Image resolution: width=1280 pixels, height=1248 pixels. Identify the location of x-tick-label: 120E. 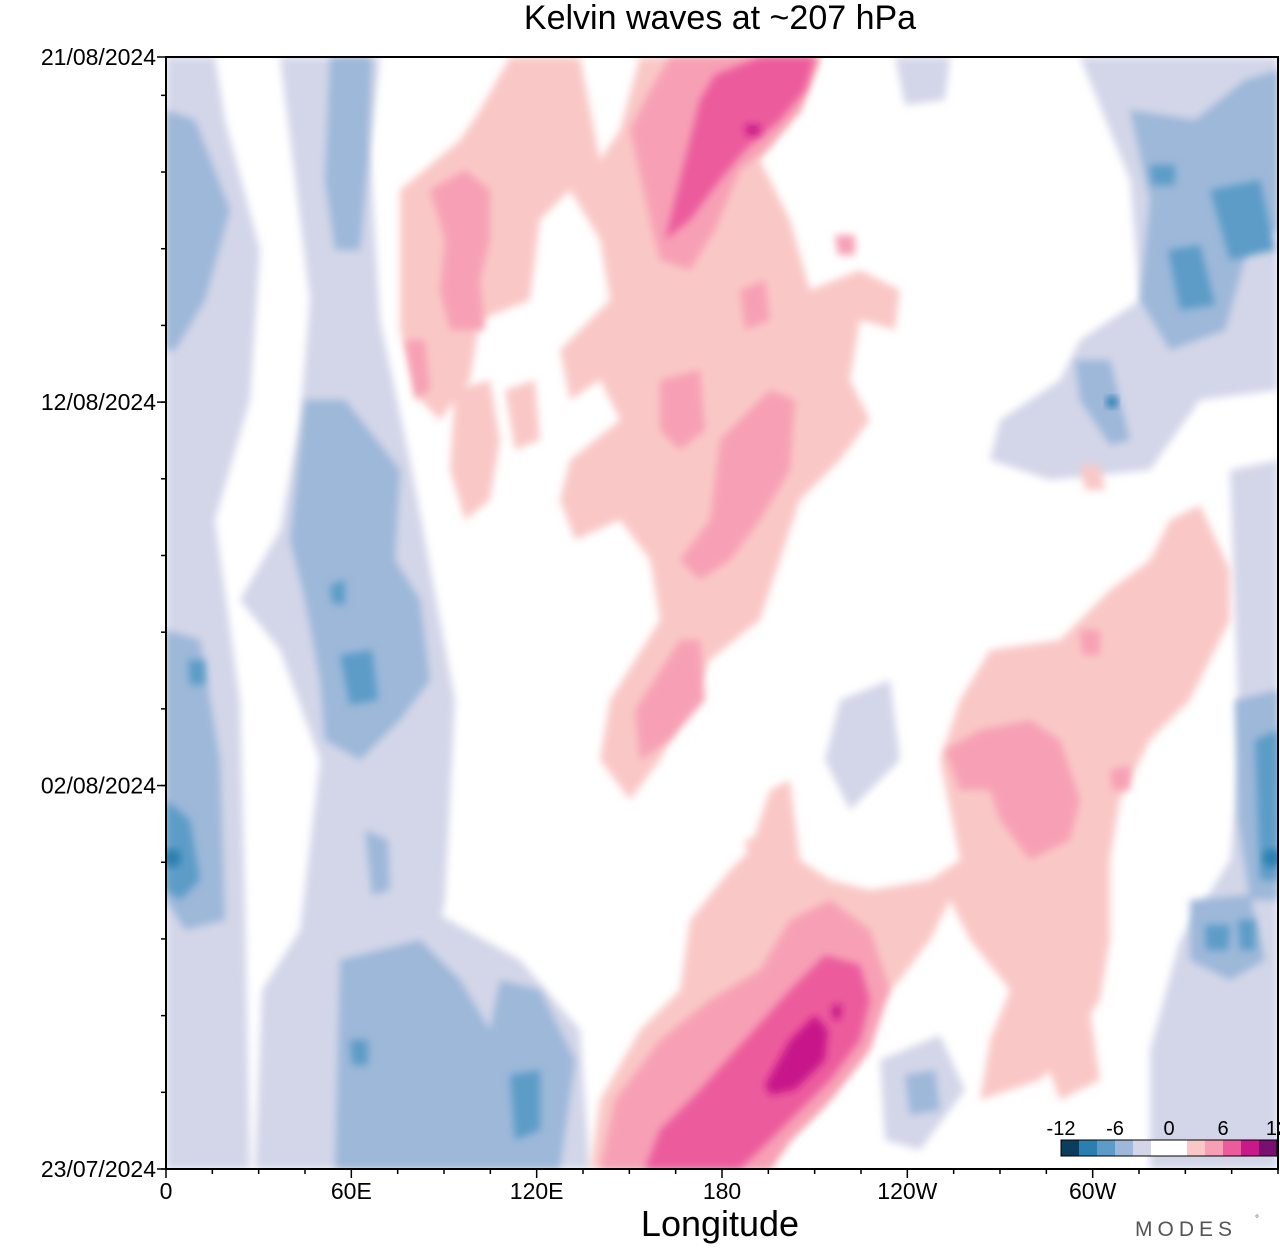
(537, 1191).